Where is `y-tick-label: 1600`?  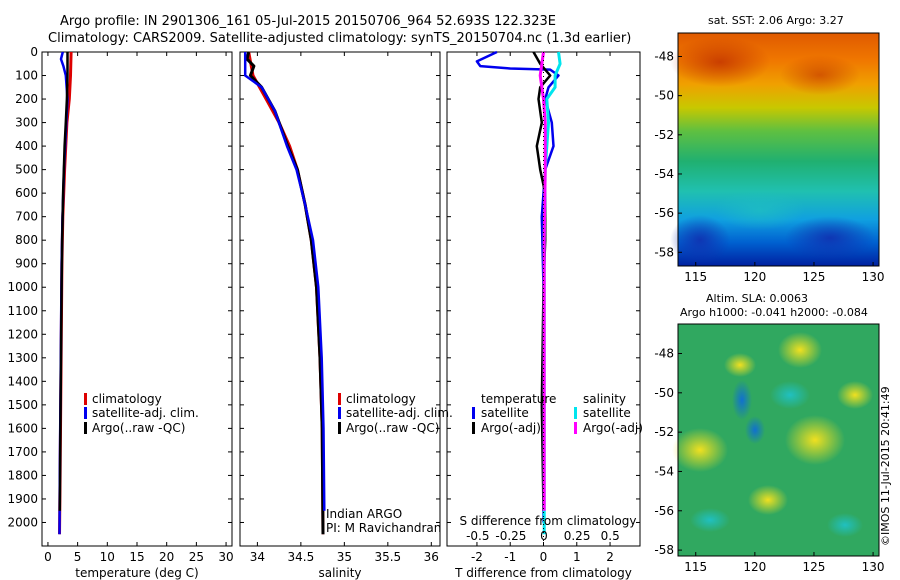
y-tick-label: 1600 is located at coordinates (22, 428).